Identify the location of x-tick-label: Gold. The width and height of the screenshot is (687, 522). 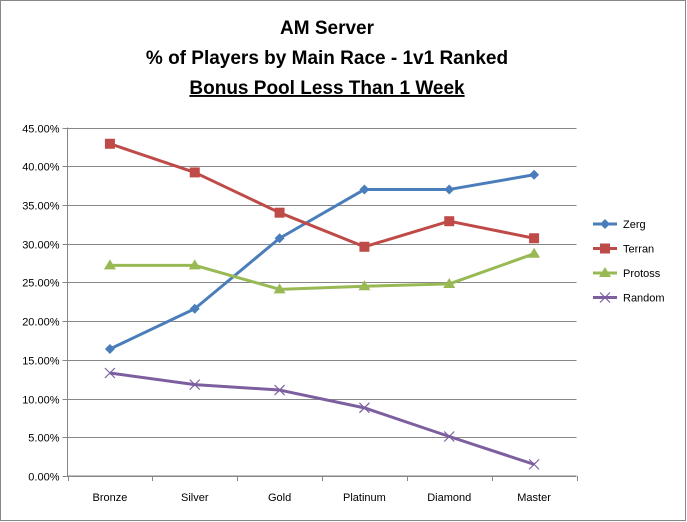
(279, 498).